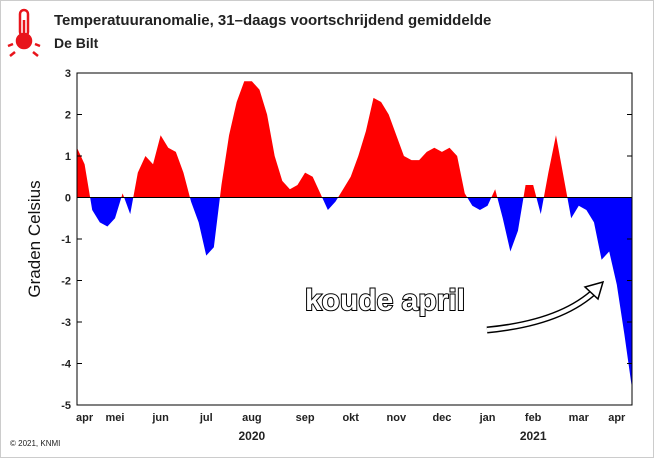  Describe the element at coordinates (34, 238) in the screenshot. I see `y-axis-label: Graden Celsius` at that location.